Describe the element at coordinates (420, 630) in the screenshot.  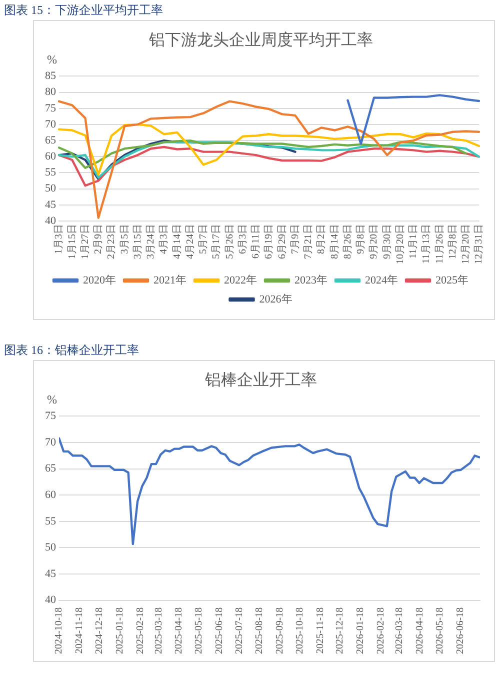
I see `x-tick-label: 2026-04-18` at that location.